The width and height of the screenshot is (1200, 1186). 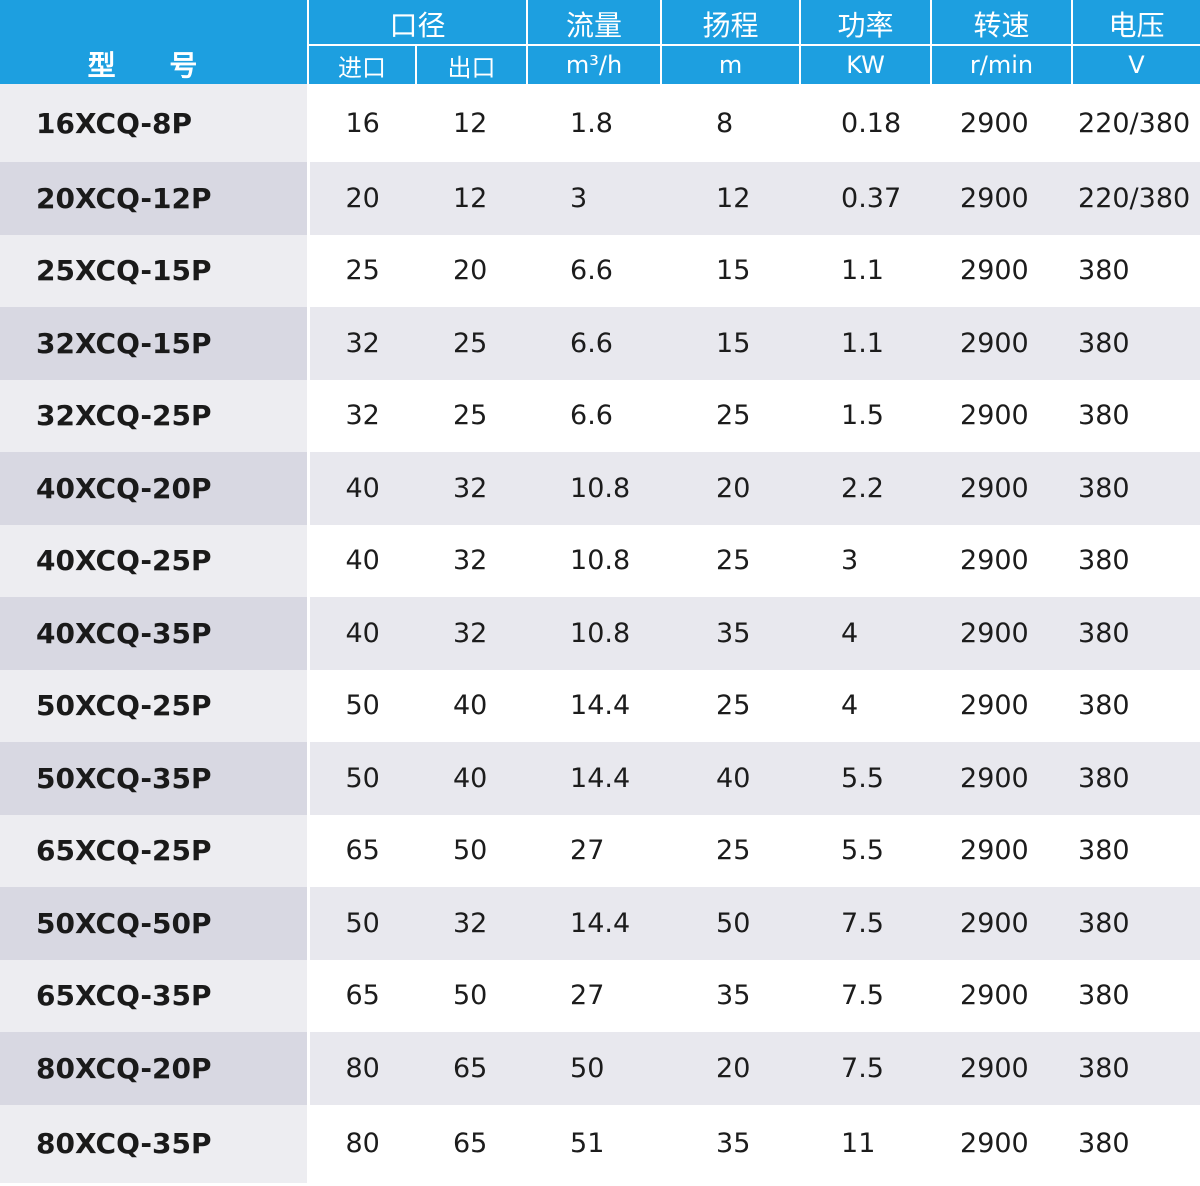 What do you see at coordinates (1136, 64) in the screenshot?
I see `header-voltage-unit: V` at bounding box center [1136, 64].